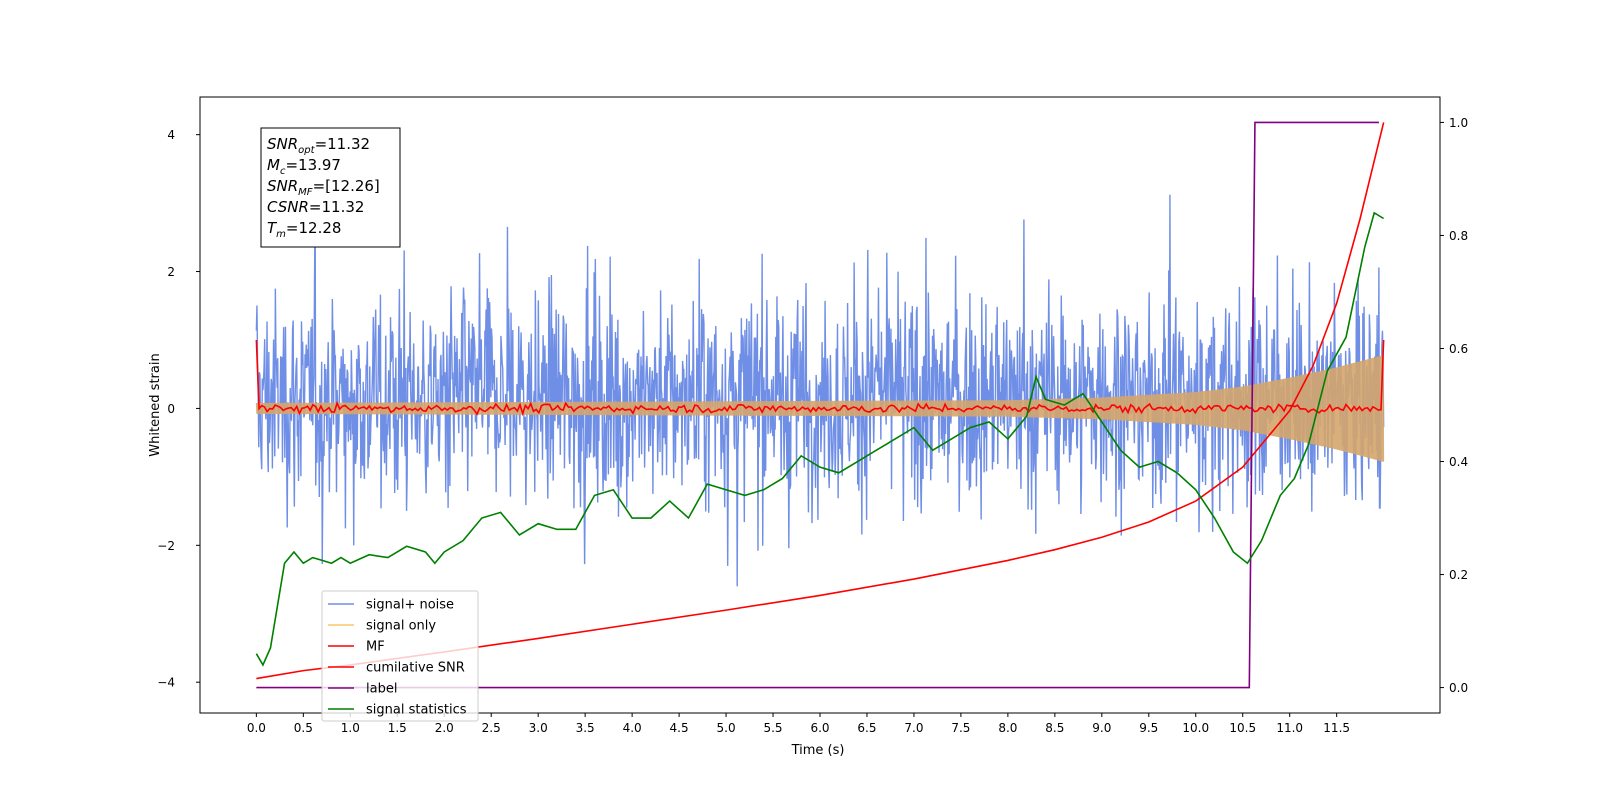 The width and height of the screenshot is (1600, 800). What do you see at coordinates (350, 728) in the screenshot?
I see `x-tick-label: 1.0` at bounding box center [350, 728].